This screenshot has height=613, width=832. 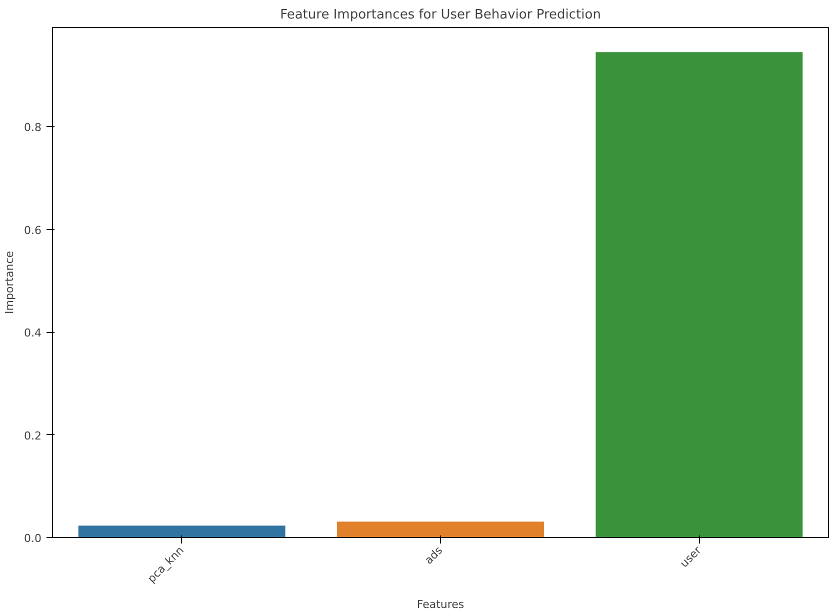 What do you see at coordinates (33, 127) in the screenshot?
I see `y-tick-label: 0.8` at bounding box center [33, 127].